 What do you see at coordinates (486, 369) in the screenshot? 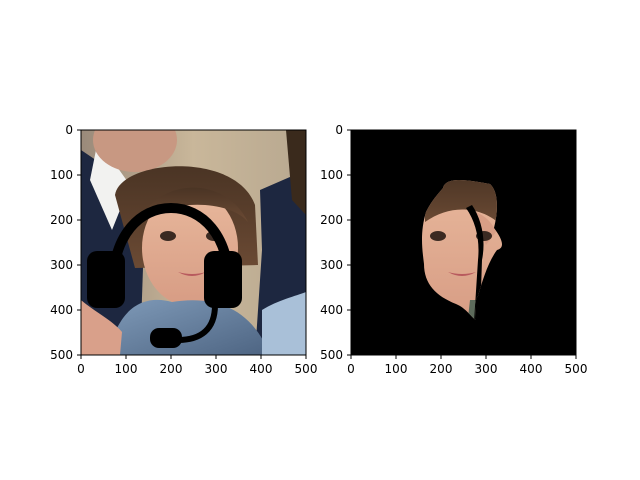
I see `right-x-tick-label: 300` at bounding box center [486, 369].